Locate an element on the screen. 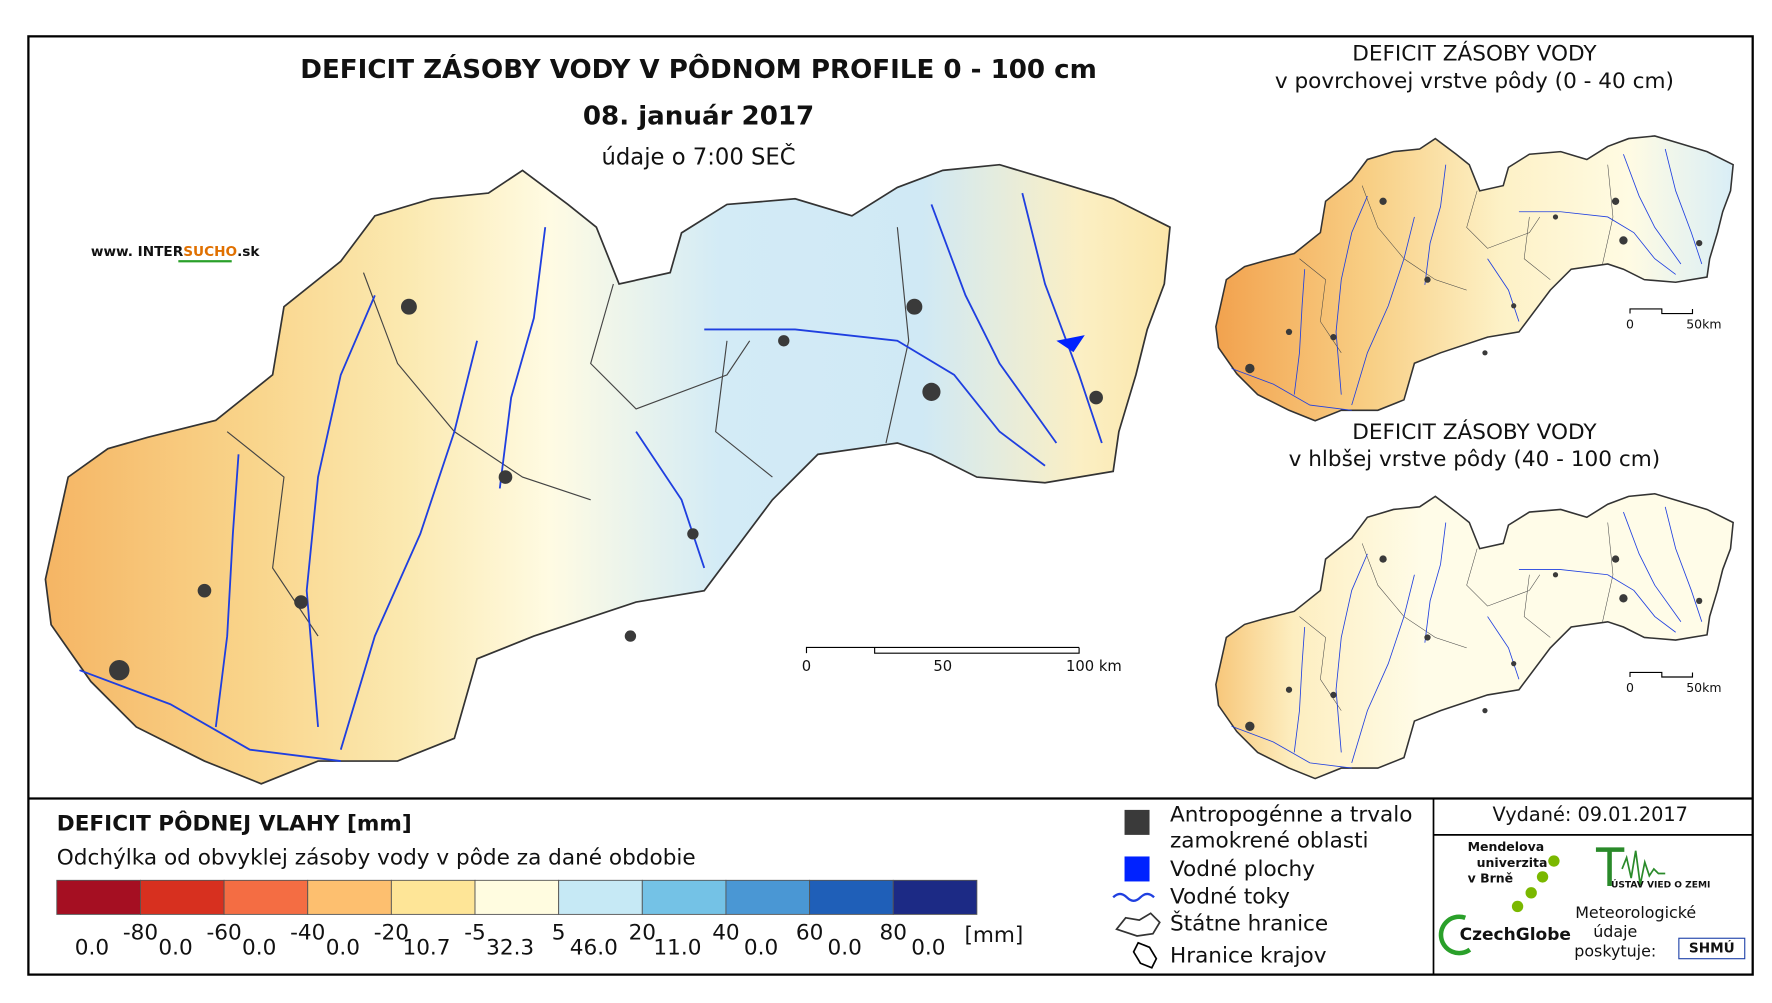  class-break: 5 is located at coordinates (559, 933).